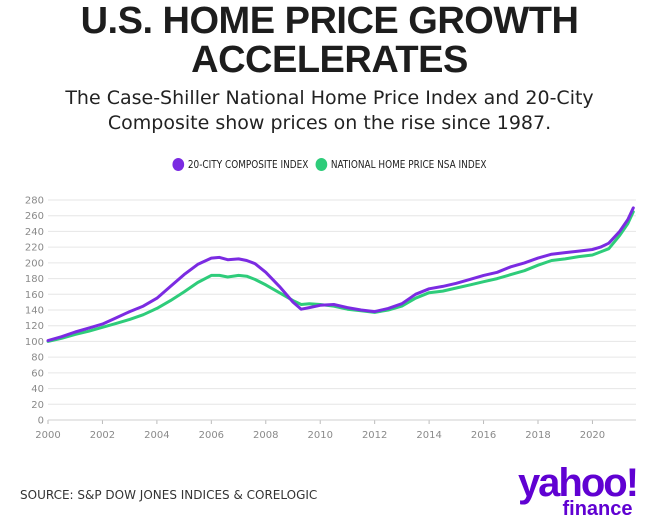 This screenshot has width=659, height=527. What do you see at coordinates (34, 263) in the screenshot?
I see `y-tick-label-200: 200` at bounding box center [34, 263].